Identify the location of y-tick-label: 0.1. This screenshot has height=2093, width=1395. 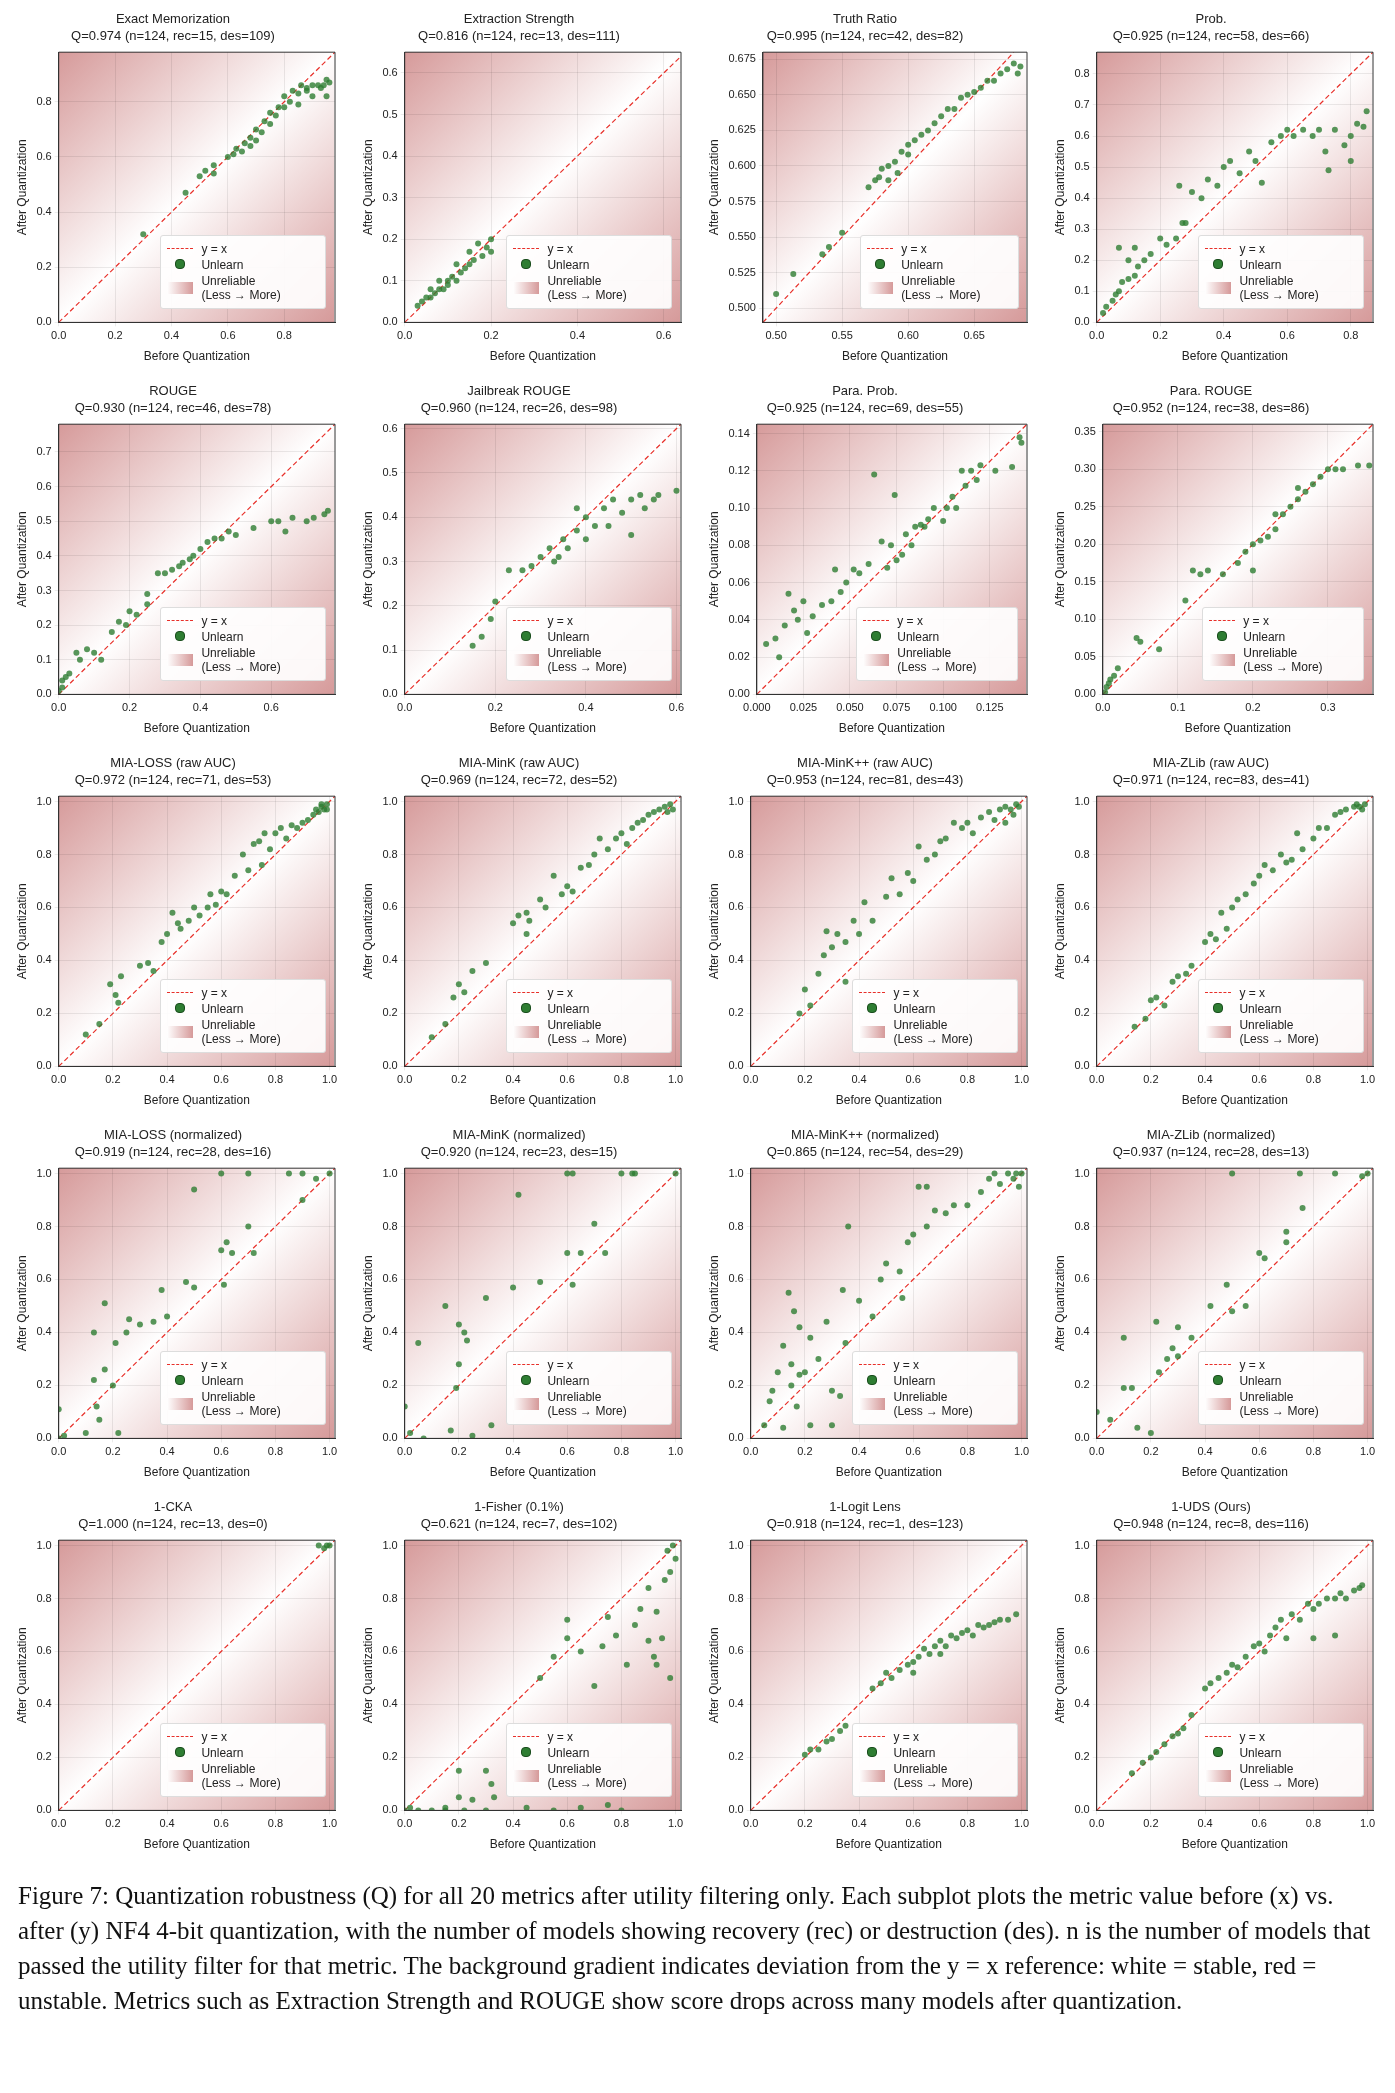
(43, 658).